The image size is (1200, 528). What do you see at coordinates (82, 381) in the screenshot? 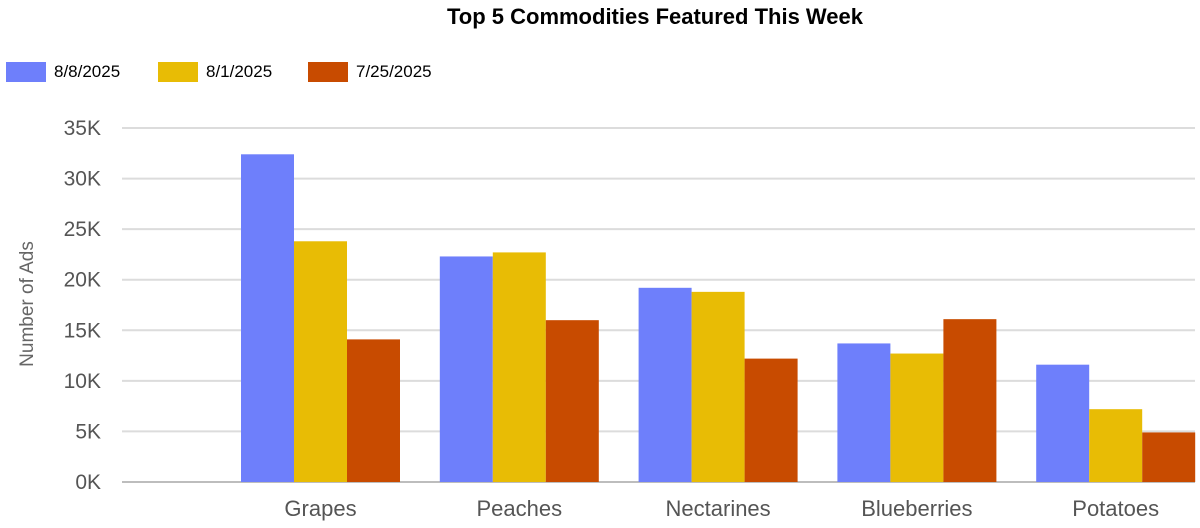
I see `y-tick-label: 10K` at bounding box center [82, 381].